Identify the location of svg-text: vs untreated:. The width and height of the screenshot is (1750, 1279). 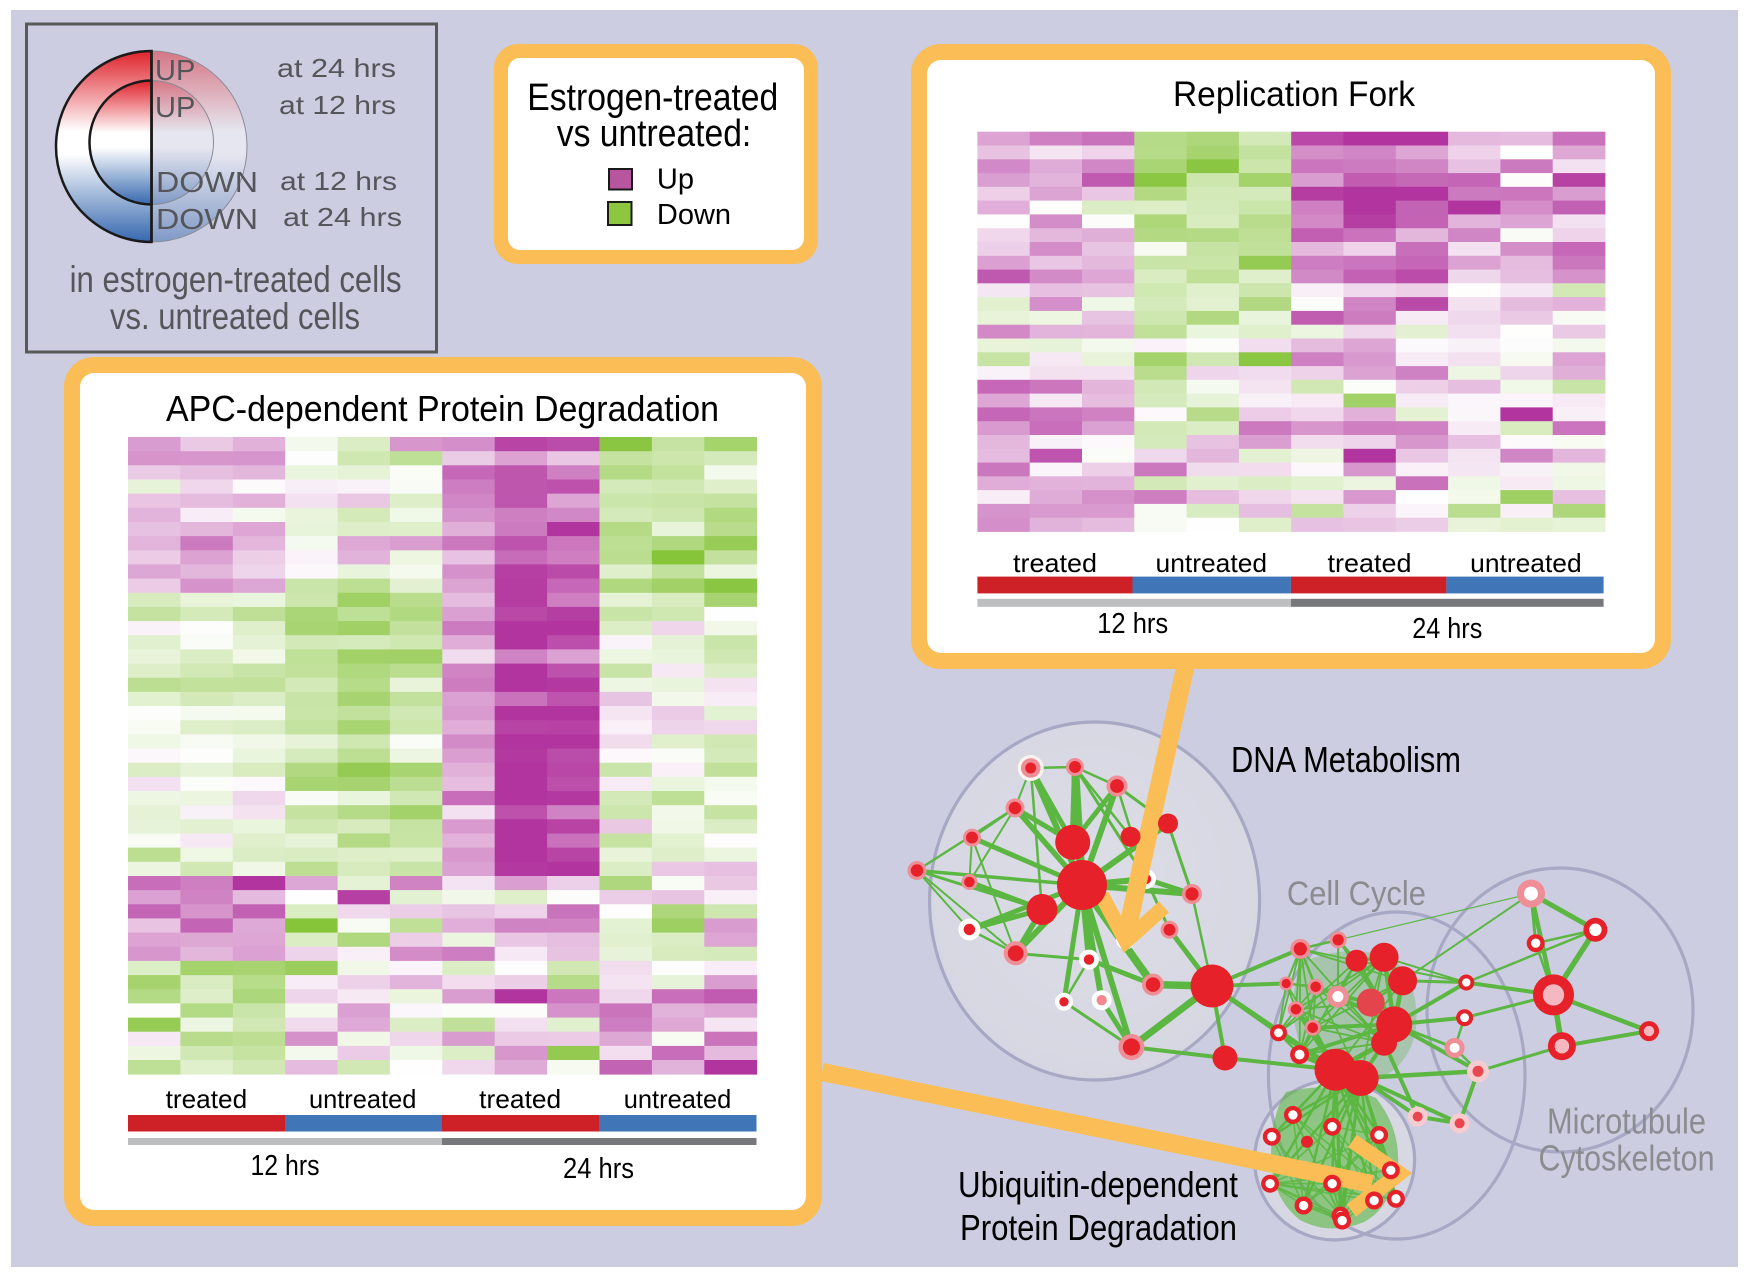
(654, 134).